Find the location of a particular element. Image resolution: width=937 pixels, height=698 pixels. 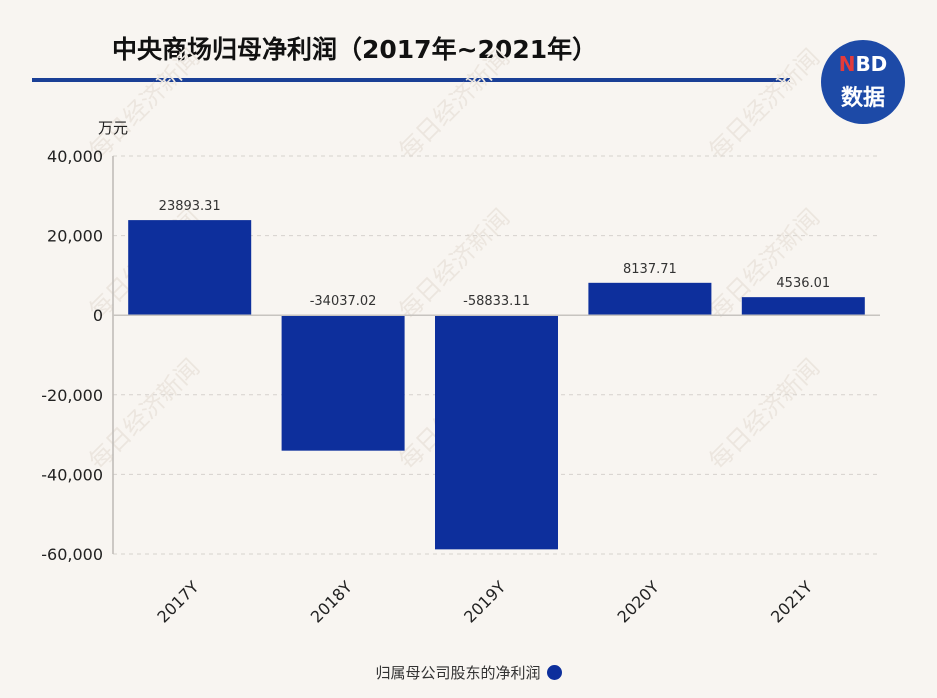

page-title: 中央商场归母净利润（2017年~2021年） is located at coordinates (355, 49).